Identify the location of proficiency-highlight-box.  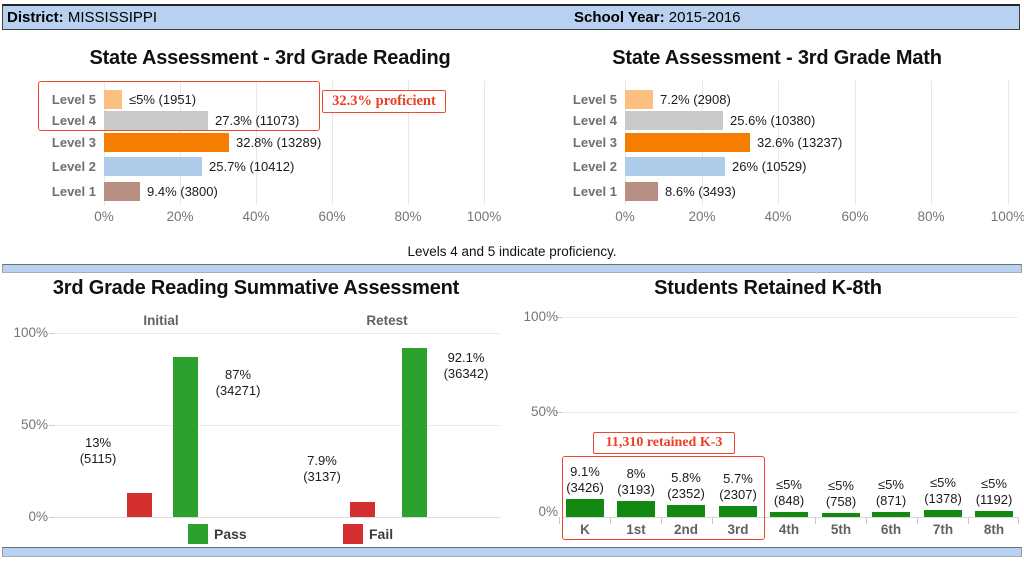
(179, 106).